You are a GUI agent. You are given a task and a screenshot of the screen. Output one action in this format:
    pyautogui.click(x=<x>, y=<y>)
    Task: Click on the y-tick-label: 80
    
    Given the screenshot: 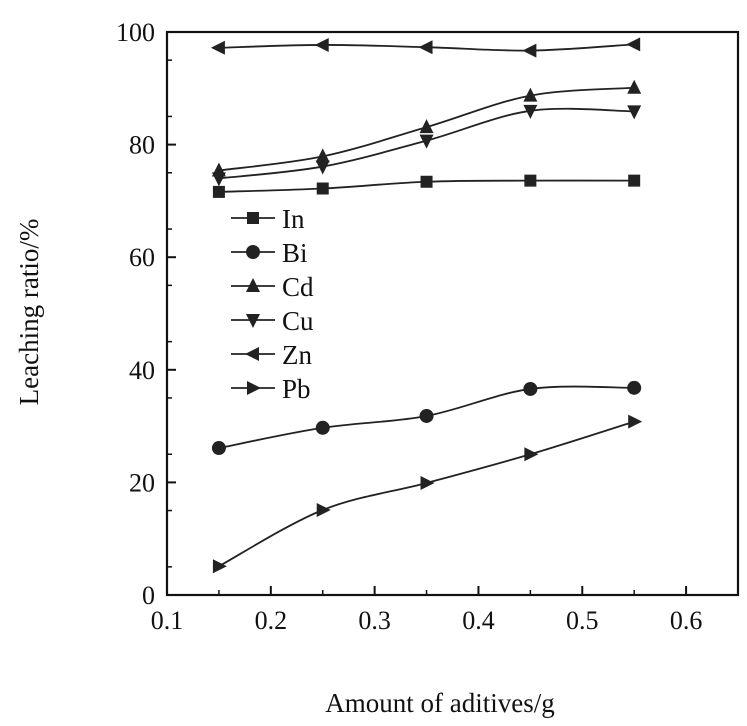 What is the action you would take?
    pyautogui.click(x=142, y=145)
    